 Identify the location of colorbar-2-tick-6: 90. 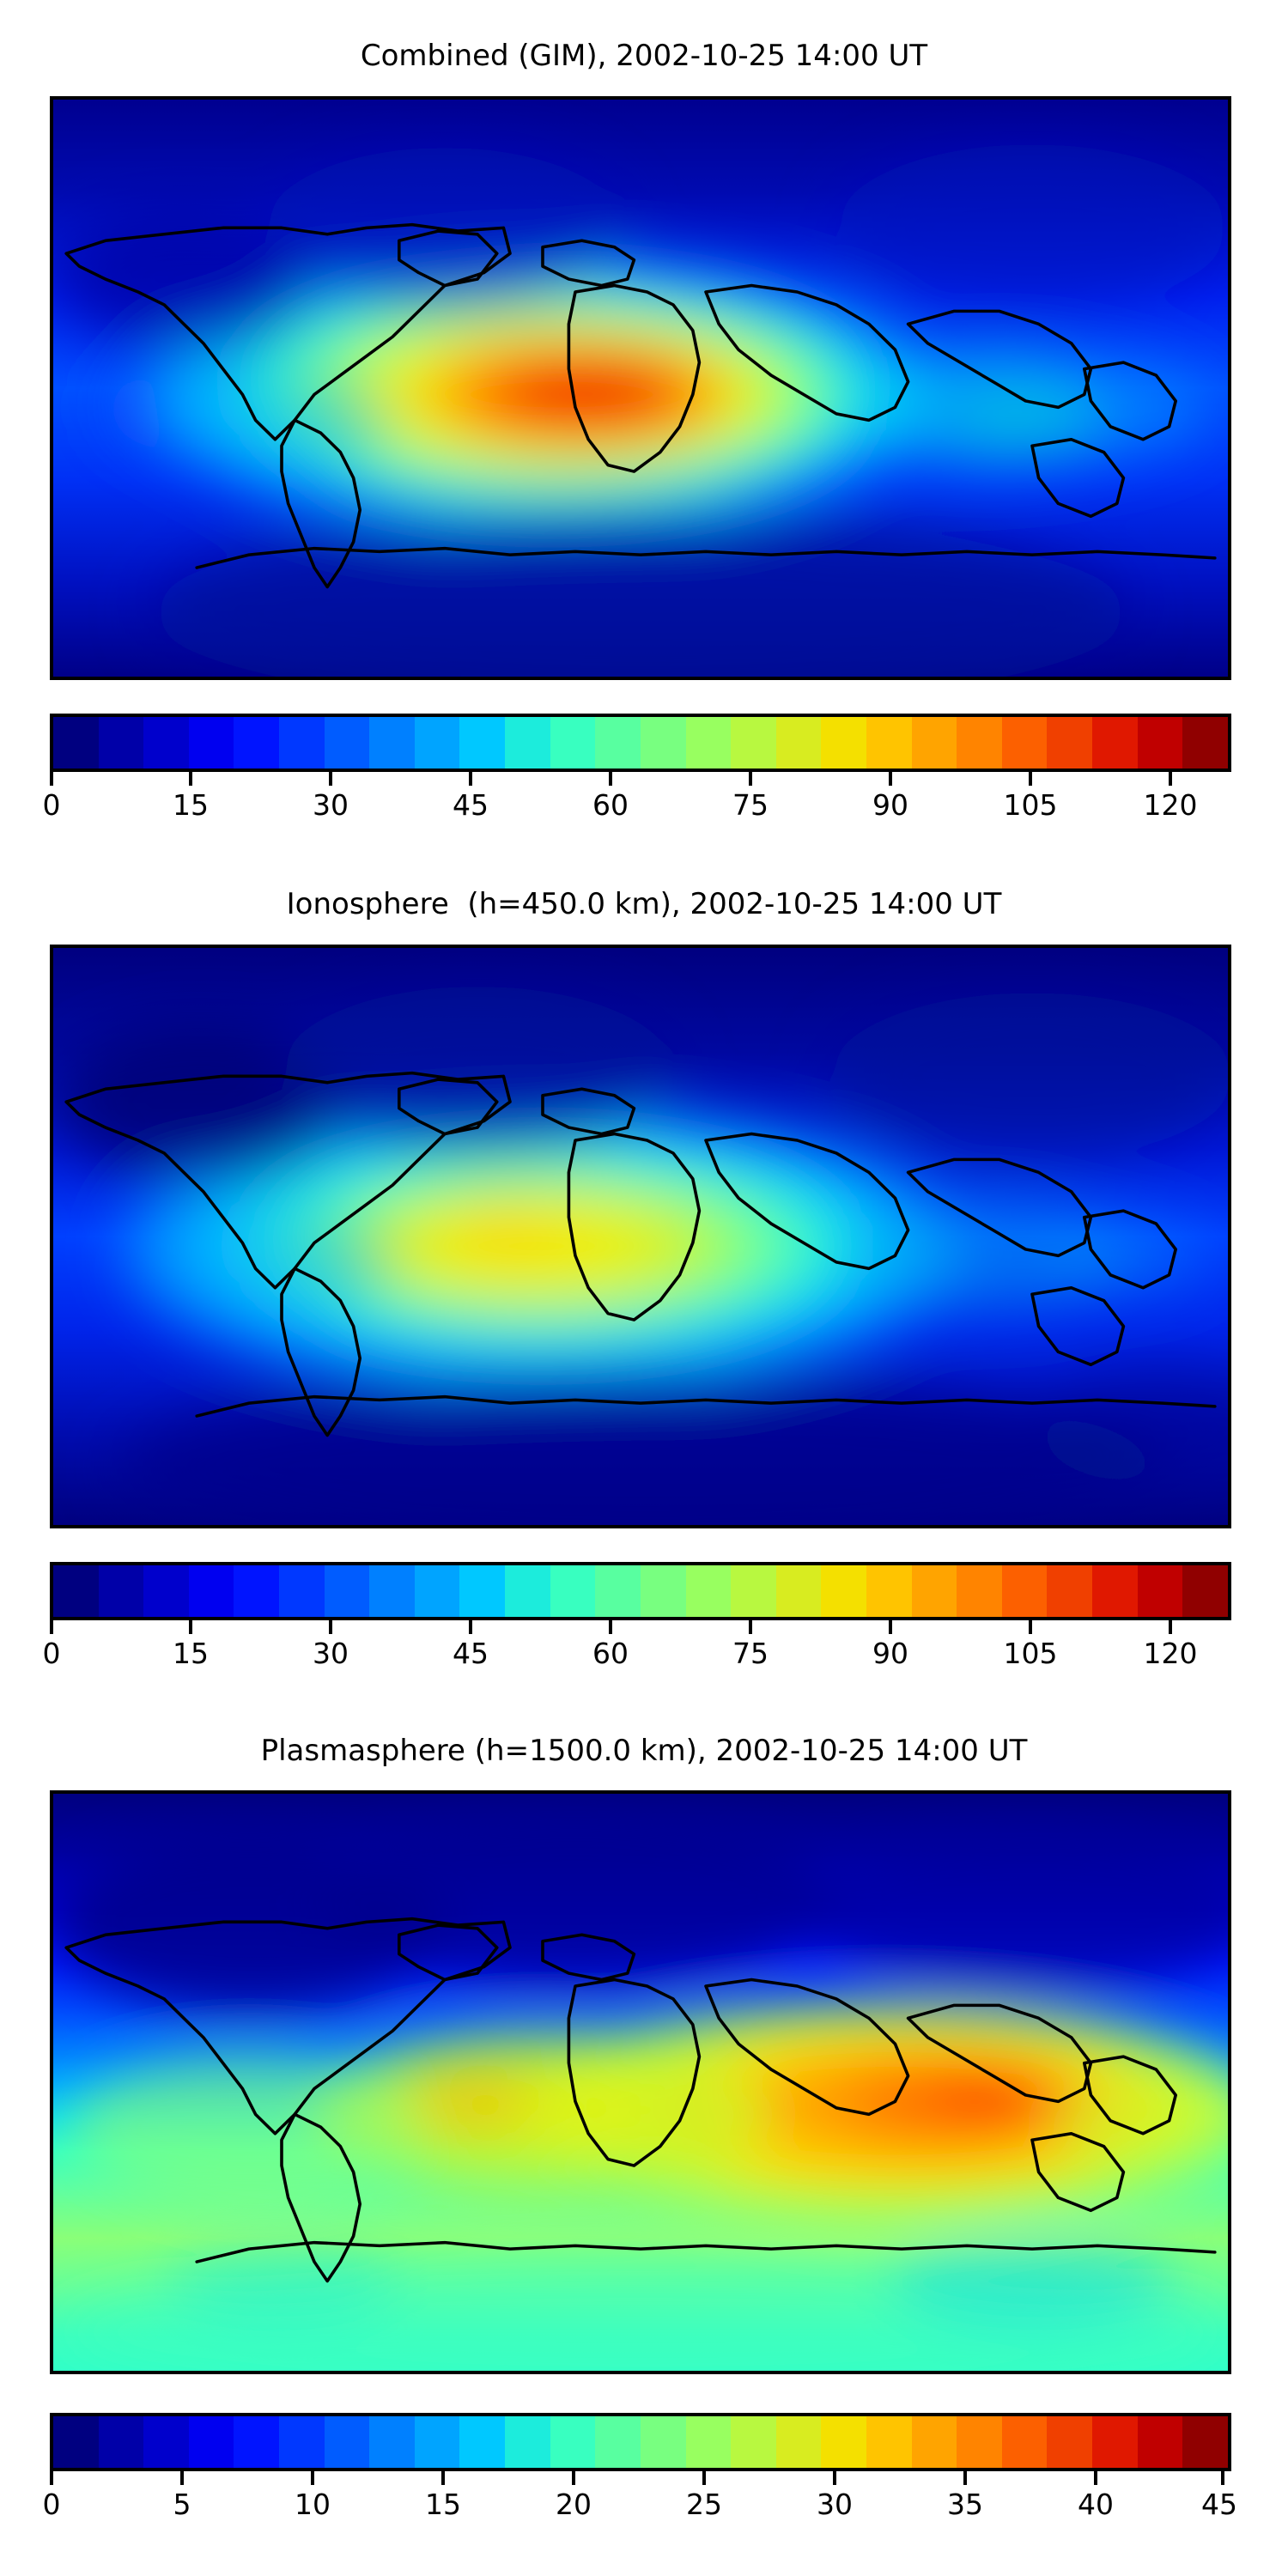
(890, 1653).